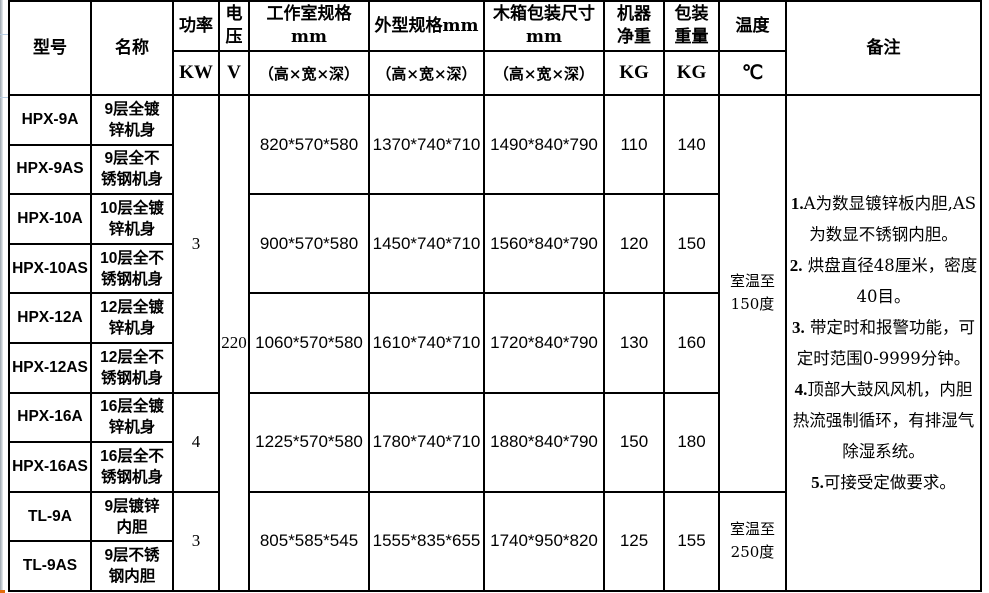  I want to click on col-header-net-weight: 机器 净重, so click(634, 26).